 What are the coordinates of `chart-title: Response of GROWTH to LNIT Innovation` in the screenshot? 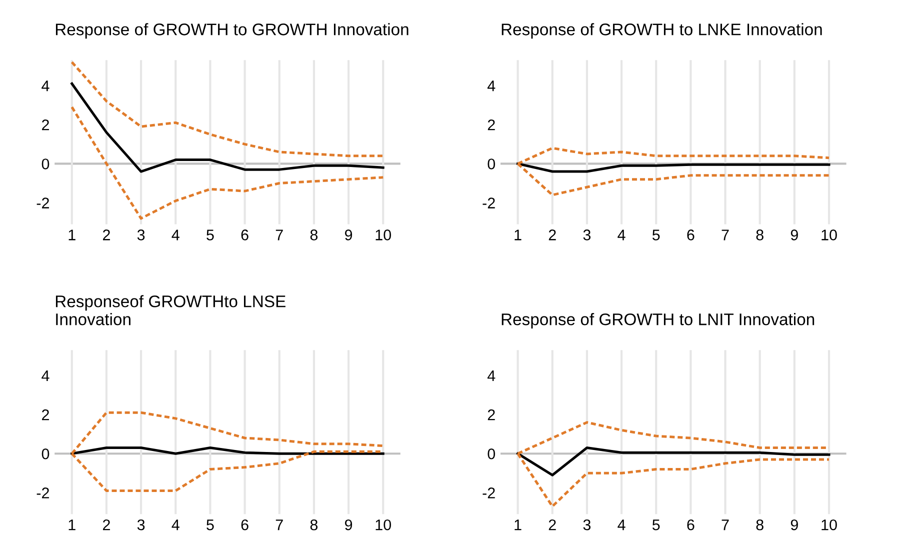 It's located at (658, 321).